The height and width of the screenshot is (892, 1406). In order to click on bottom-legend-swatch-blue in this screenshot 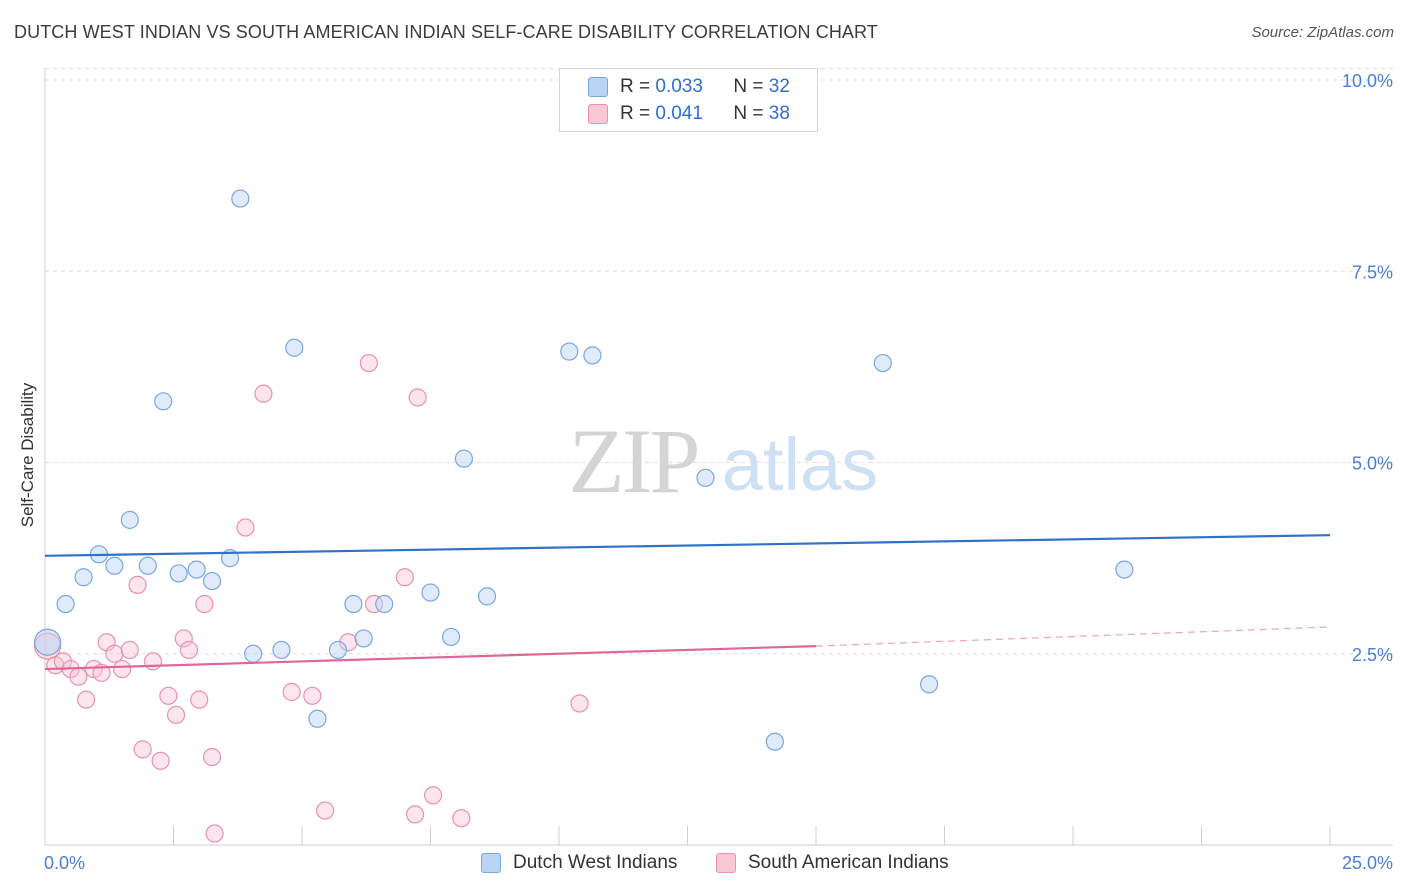, I will do `click(491, 863)`.